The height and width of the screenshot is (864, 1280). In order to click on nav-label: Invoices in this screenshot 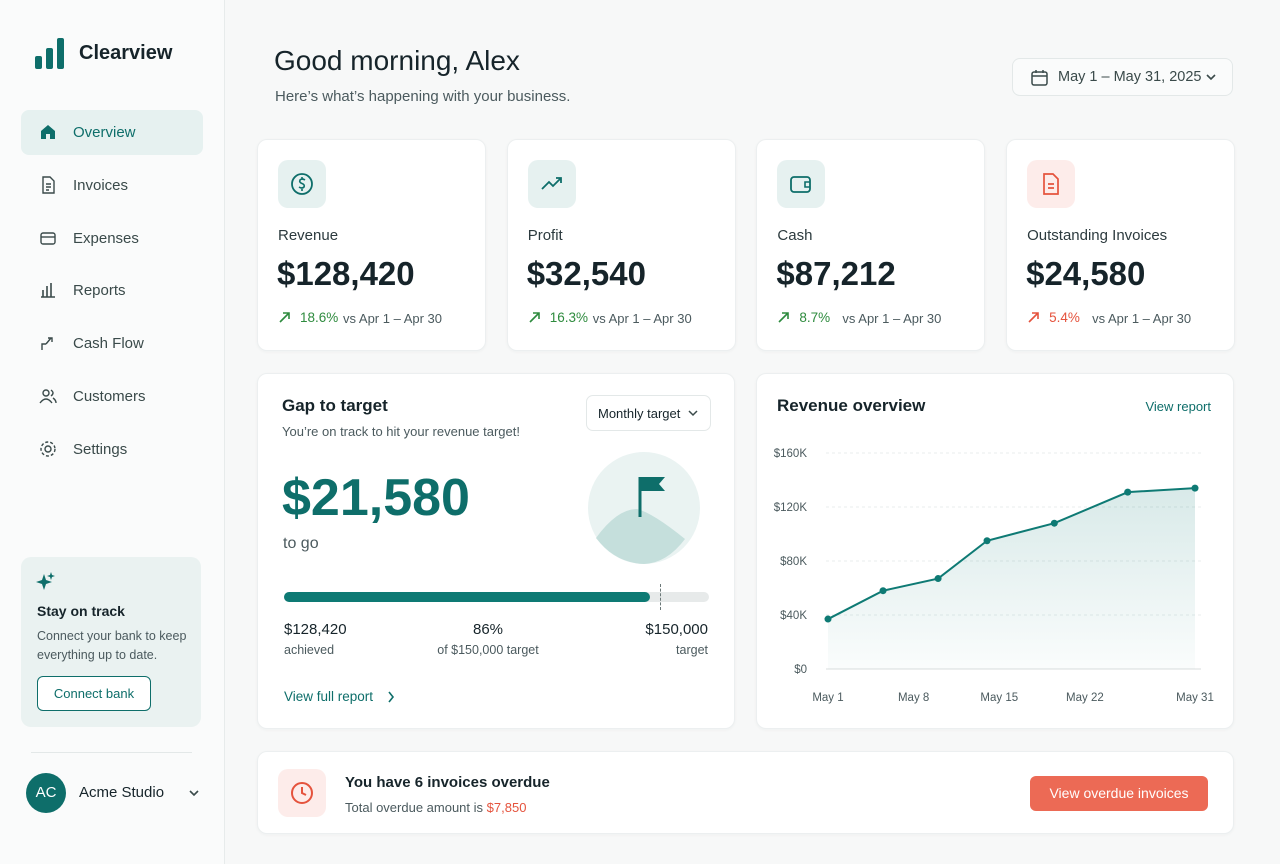, I will do `click(101, 185)`.